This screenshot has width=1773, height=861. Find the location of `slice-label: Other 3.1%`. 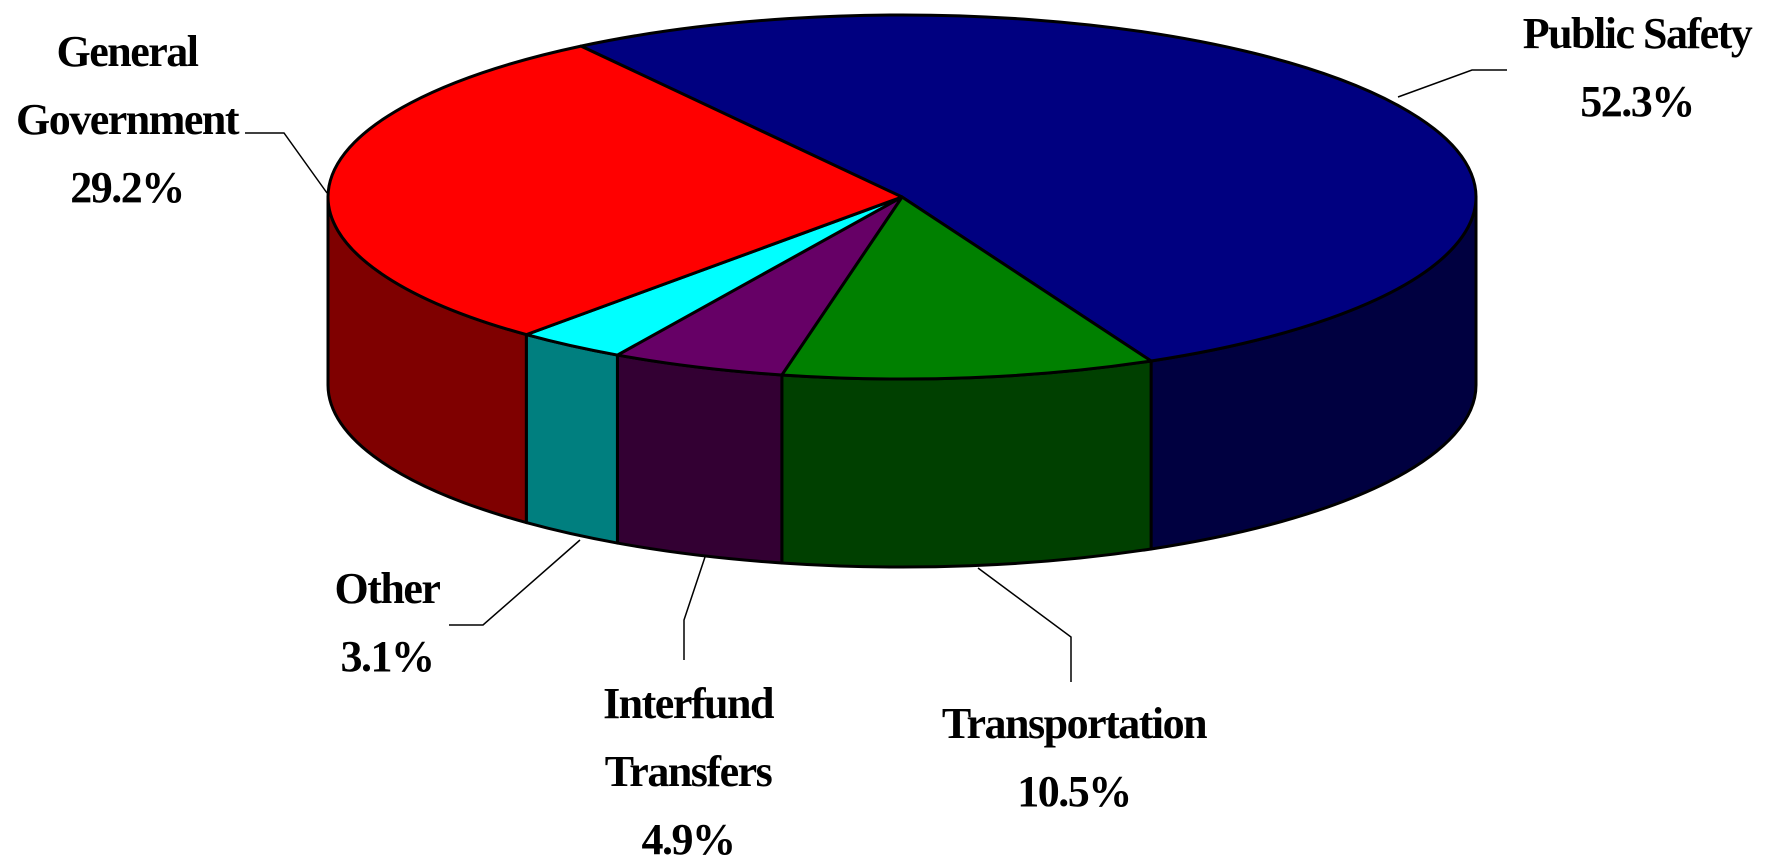

slice-label: Other 3.1% is located at coordinates (387, 623).